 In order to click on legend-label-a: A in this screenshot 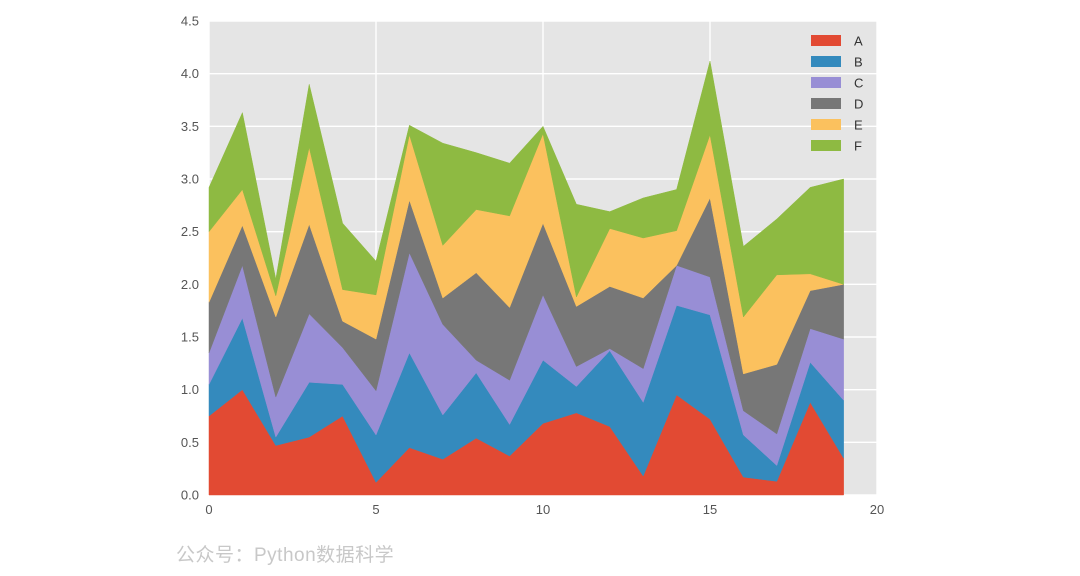, I will do `click(858, 41)`.